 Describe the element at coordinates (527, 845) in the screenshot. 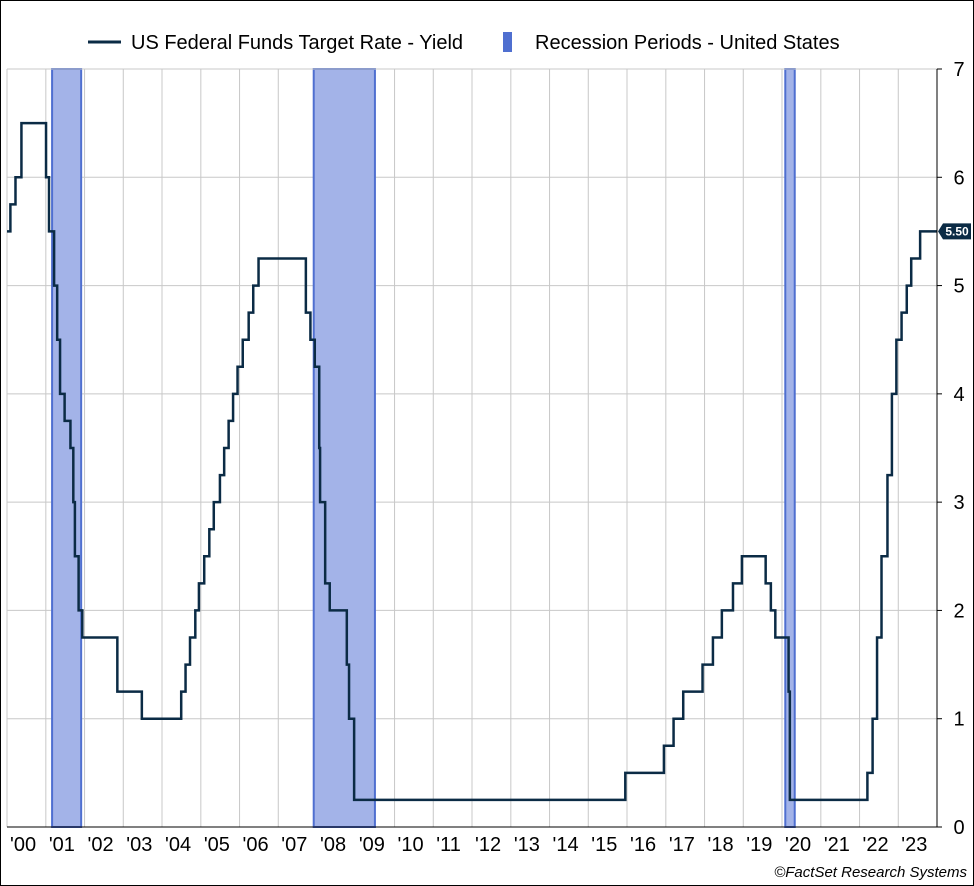

I see `x-tick-label: '13` at that location.